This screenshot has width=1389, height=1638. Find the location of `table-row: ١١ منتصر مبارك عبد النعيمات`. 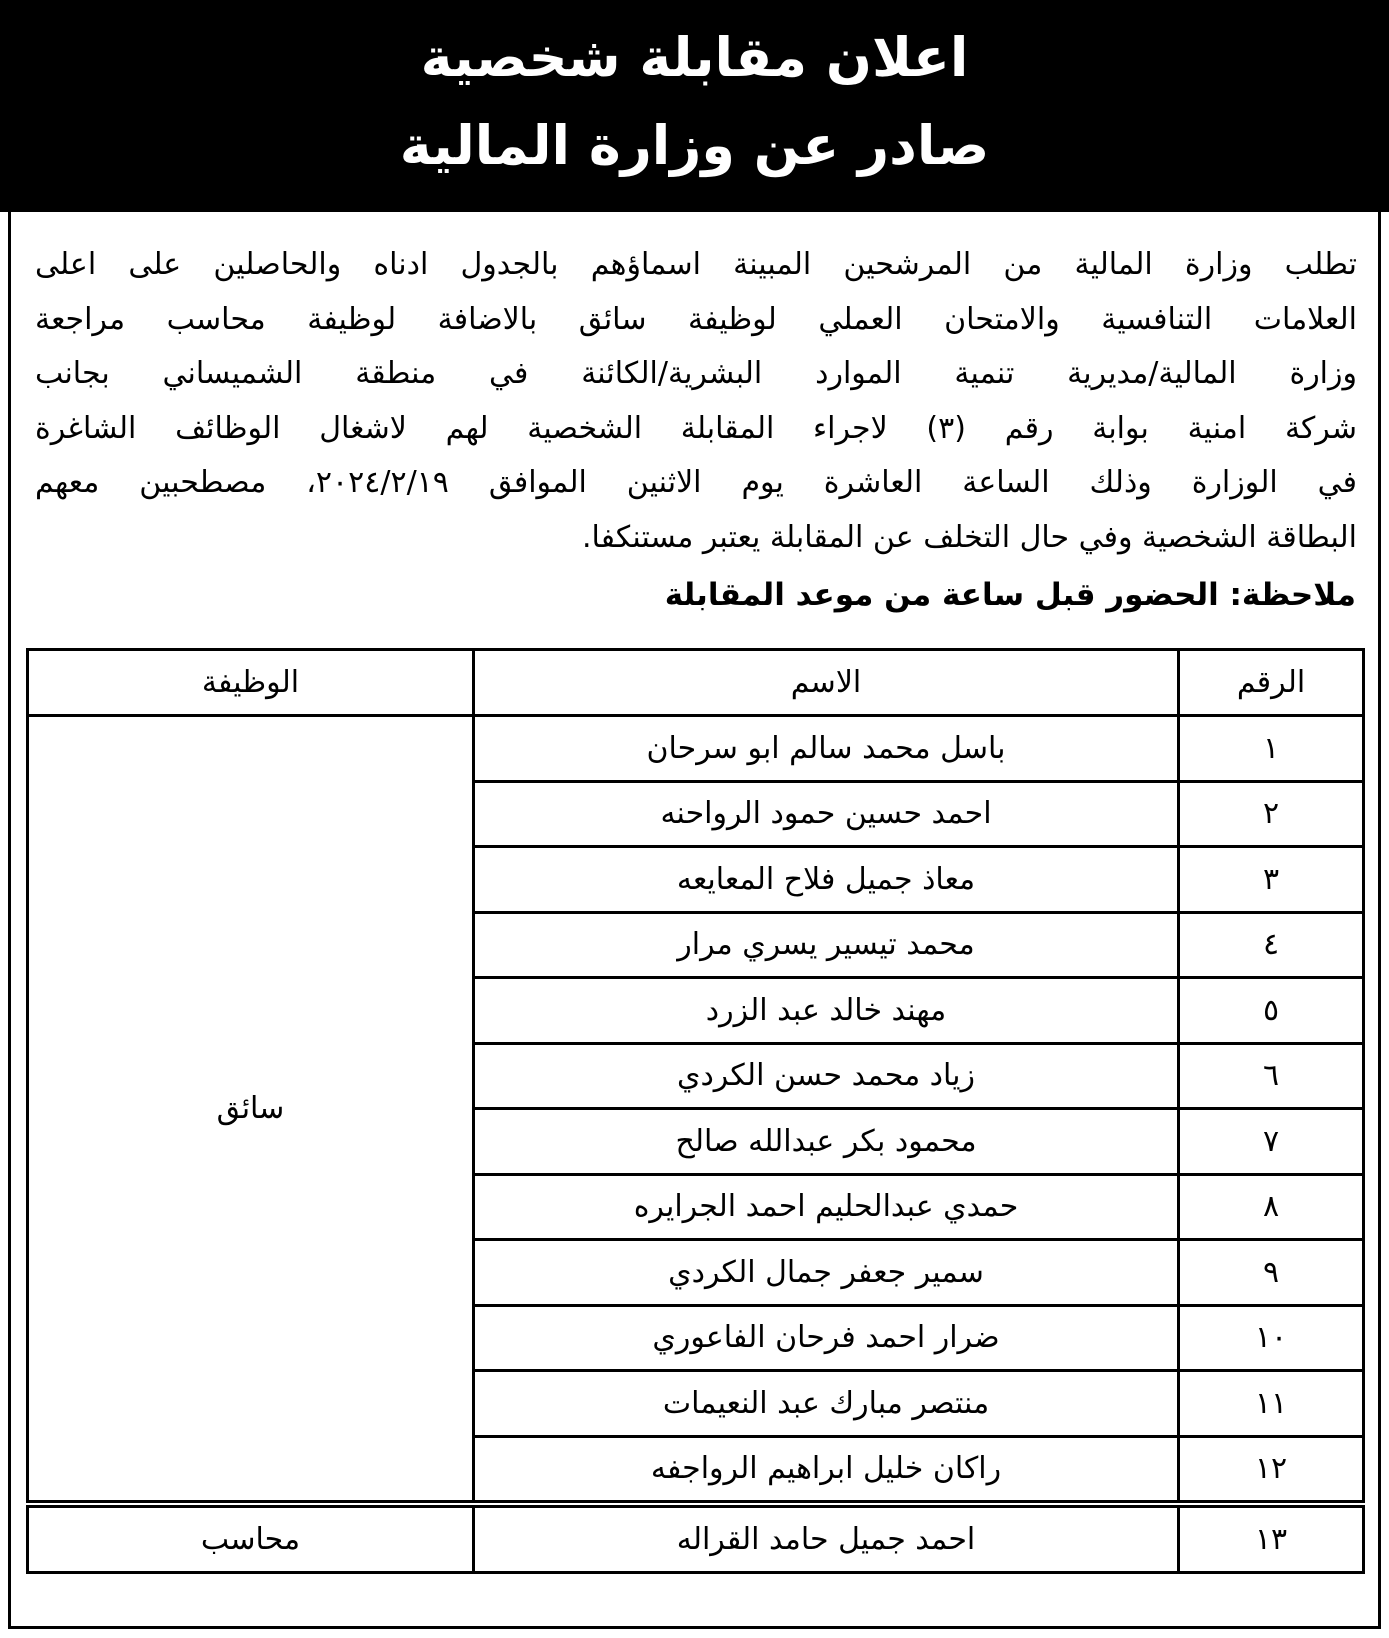

table-row: ١١ منتصر مبارك عبد النعيمات is located at coordinates (696, 1403).